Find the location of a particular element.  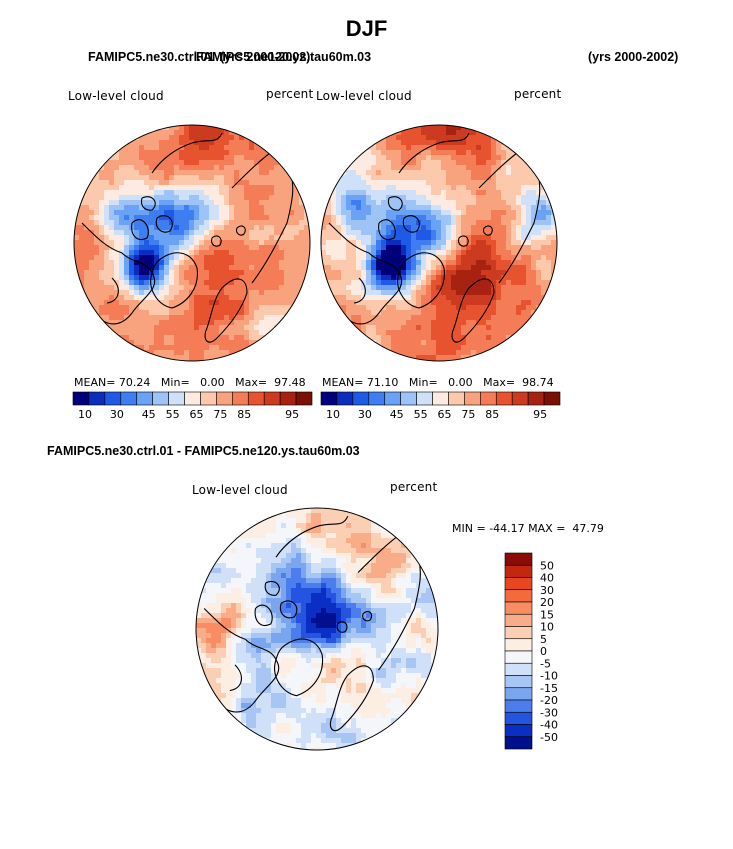

diff-colorbar-tick-label: -10 is located at coordinates (549, 676).